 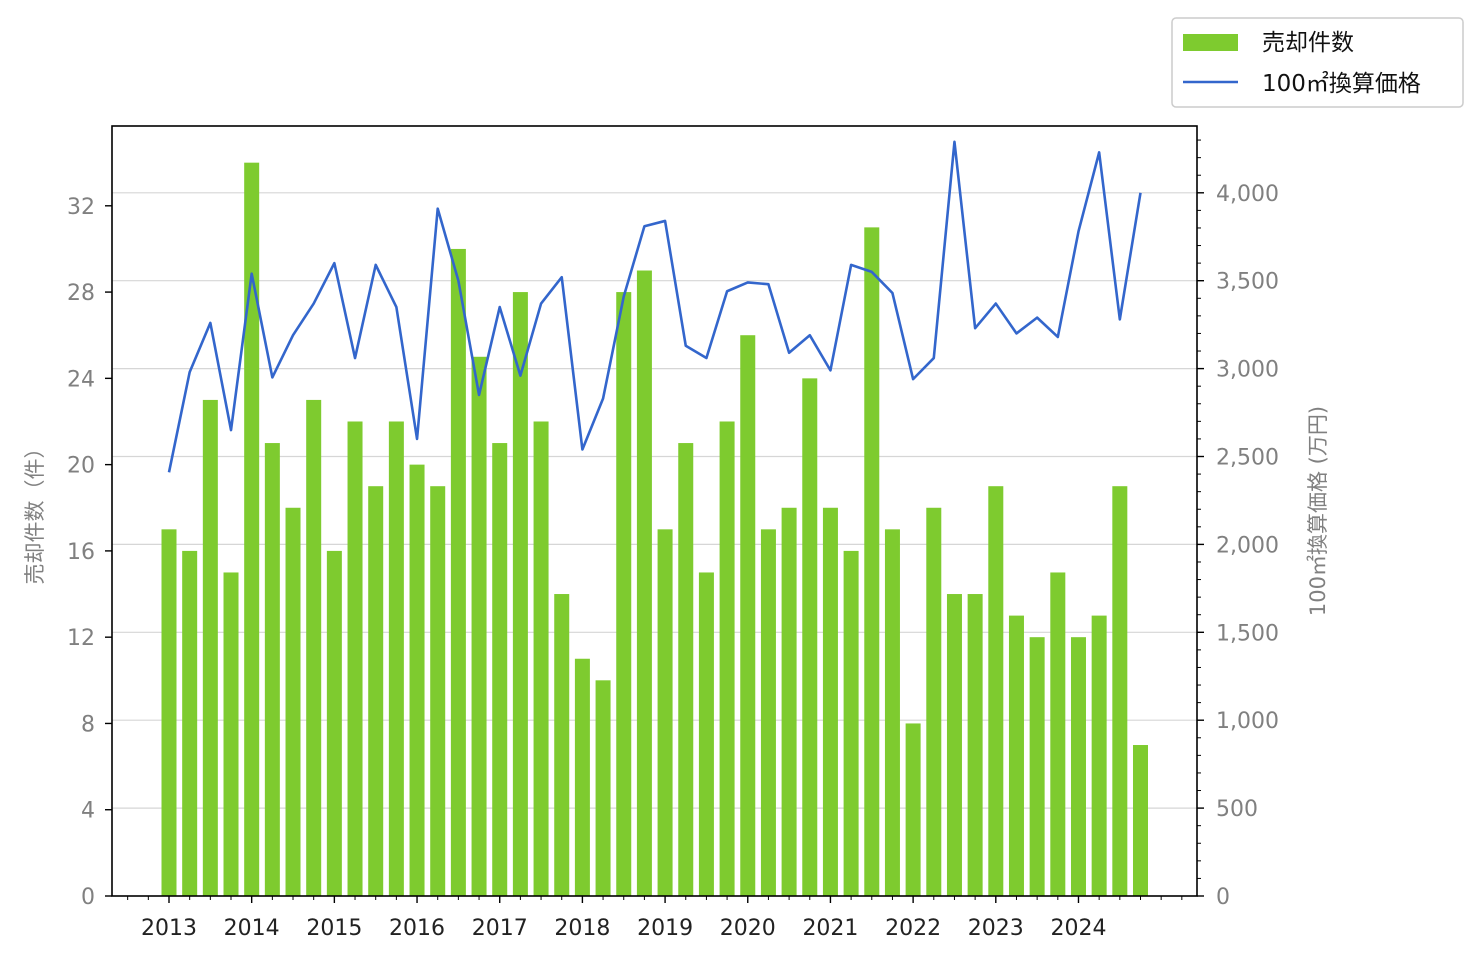 I want to click on left-tick-label: 16, so click(x=81, y=552).